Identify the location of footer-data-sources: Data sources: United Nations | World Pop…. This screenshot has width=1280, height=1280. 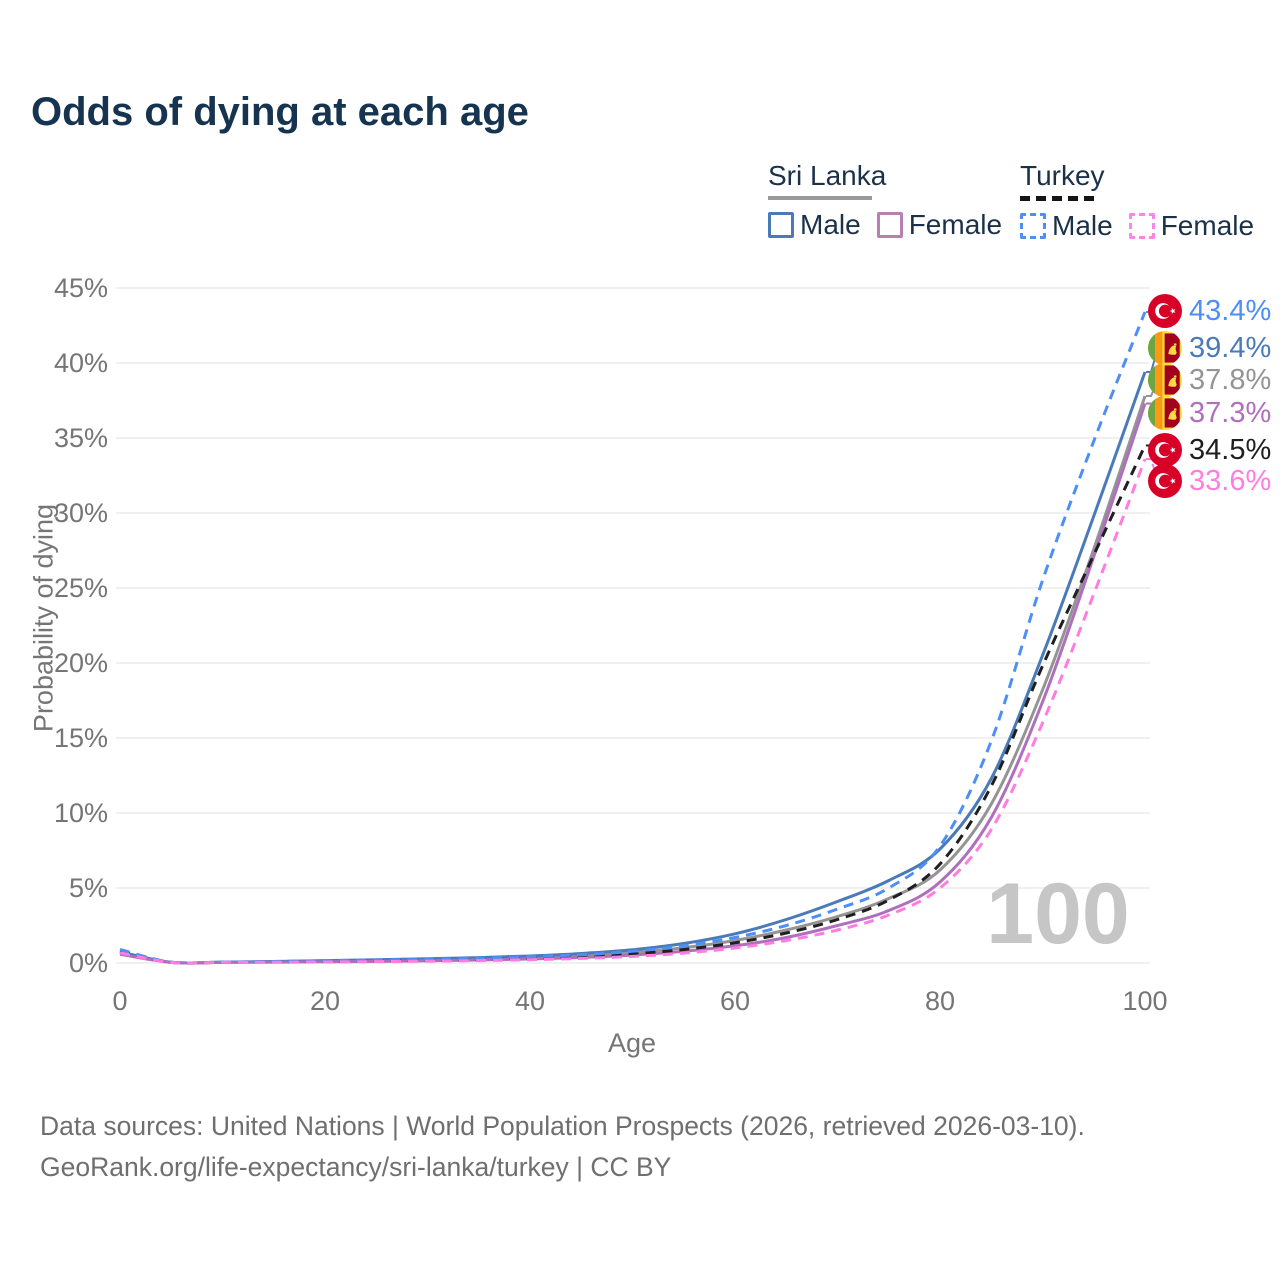
(562, 1126).